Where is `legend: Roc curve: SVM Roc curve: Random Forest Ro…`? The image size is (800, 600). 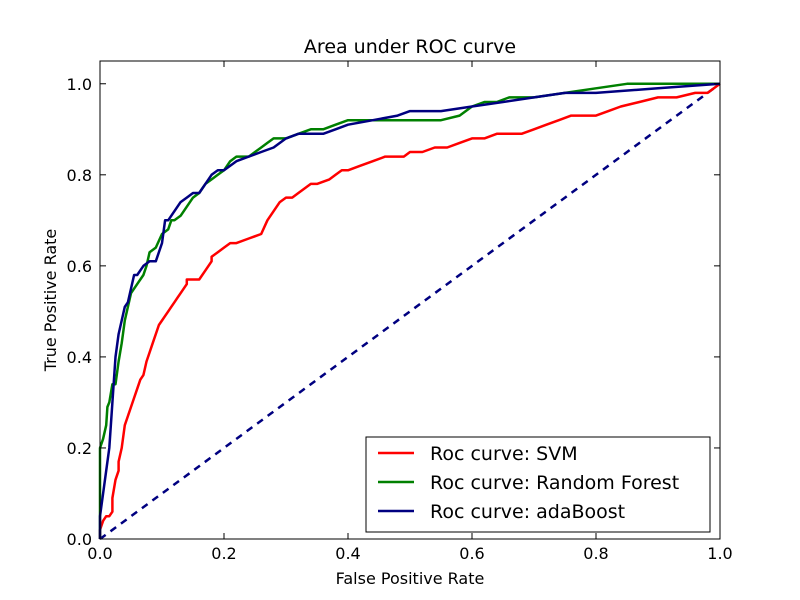 legend: Roc curve: SVM Roc curve: Random Forest Ro… is located at coordinates (538, 484).